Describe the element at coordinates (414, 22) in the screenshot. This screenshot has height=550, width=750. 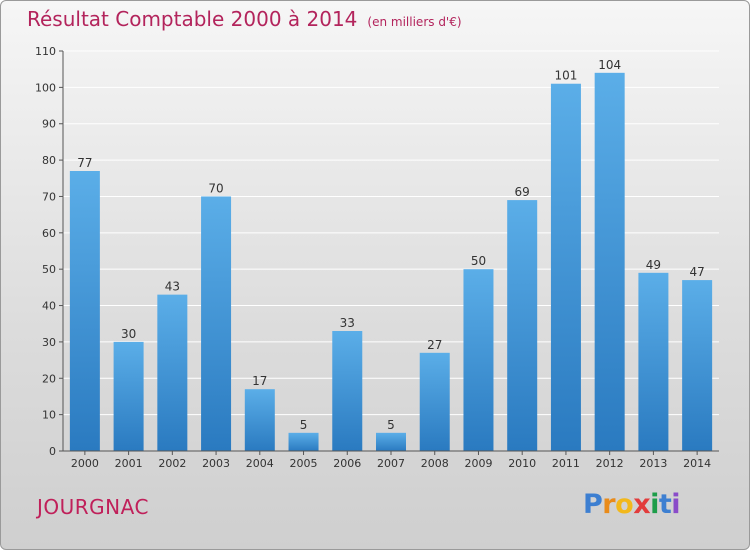
I see `title-unit: (en milliers d'€)` at that location.